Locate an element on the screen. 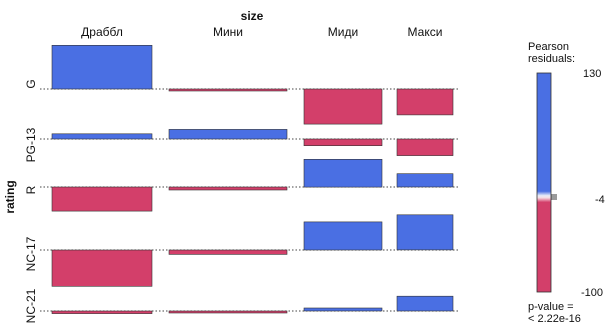 The image size is (605, 325). legend-color-bar is located at coordinates (544, 182).